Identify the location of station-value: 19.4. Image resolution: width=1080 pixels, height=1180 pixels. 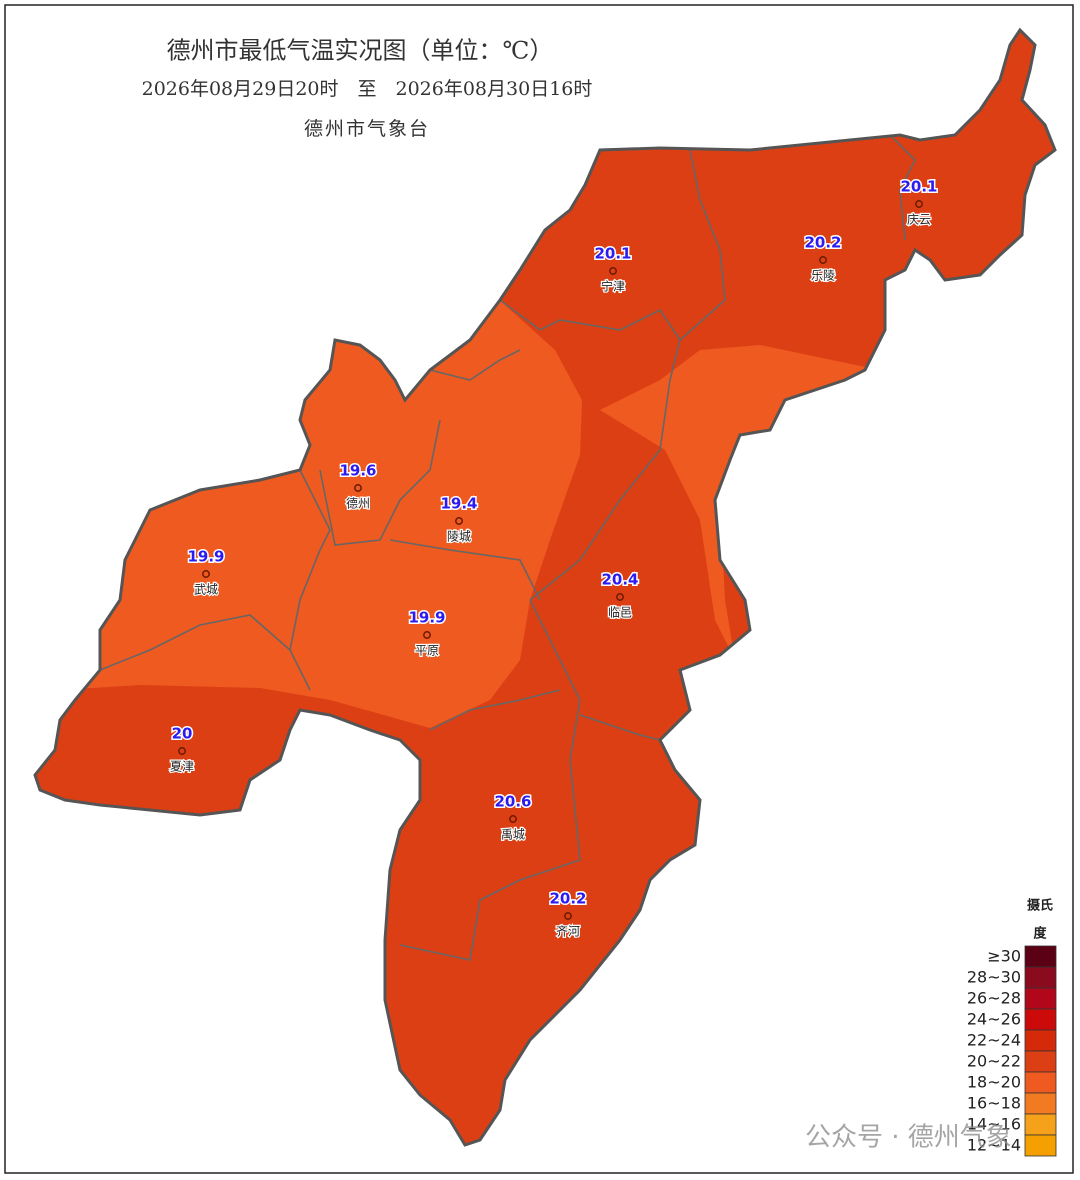
(458, 504).